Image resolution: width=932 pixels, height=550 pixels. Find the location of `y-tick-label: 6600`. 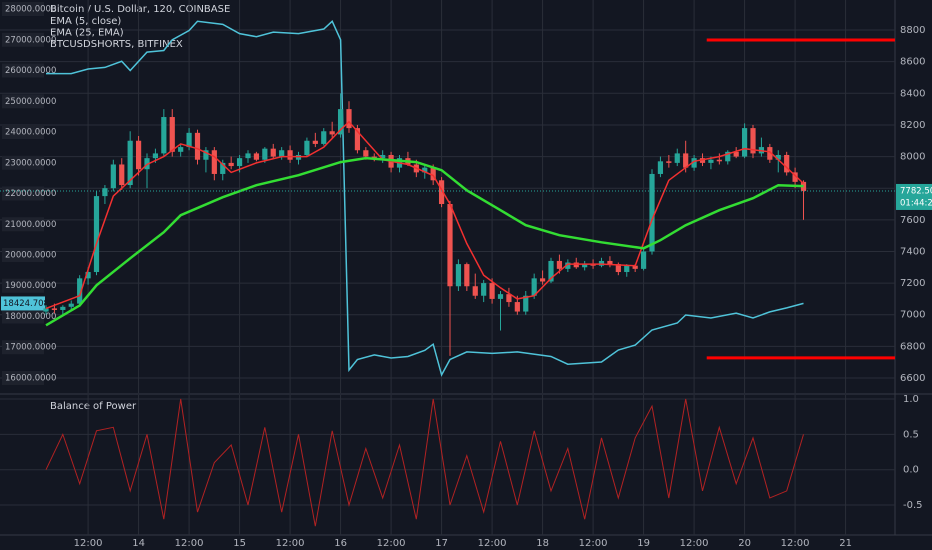

y-tick-label: 6600 is located at coordinates (912, 378).